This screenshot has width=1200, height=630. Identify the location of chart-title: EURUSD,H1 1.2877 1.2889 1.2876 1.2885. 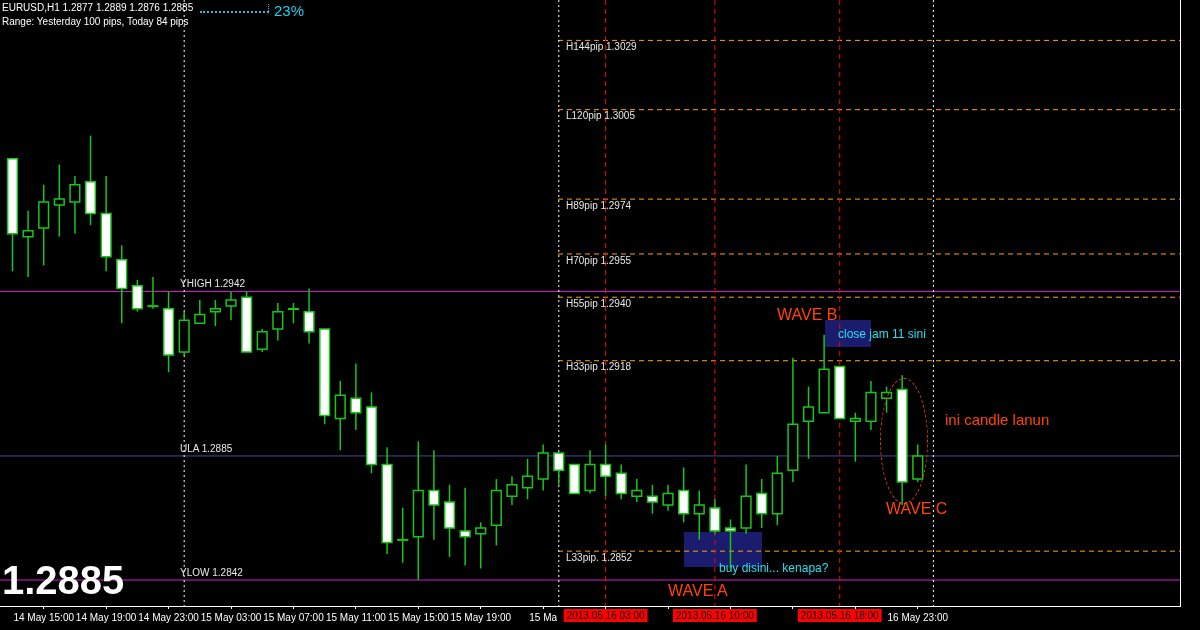
(98, 7).